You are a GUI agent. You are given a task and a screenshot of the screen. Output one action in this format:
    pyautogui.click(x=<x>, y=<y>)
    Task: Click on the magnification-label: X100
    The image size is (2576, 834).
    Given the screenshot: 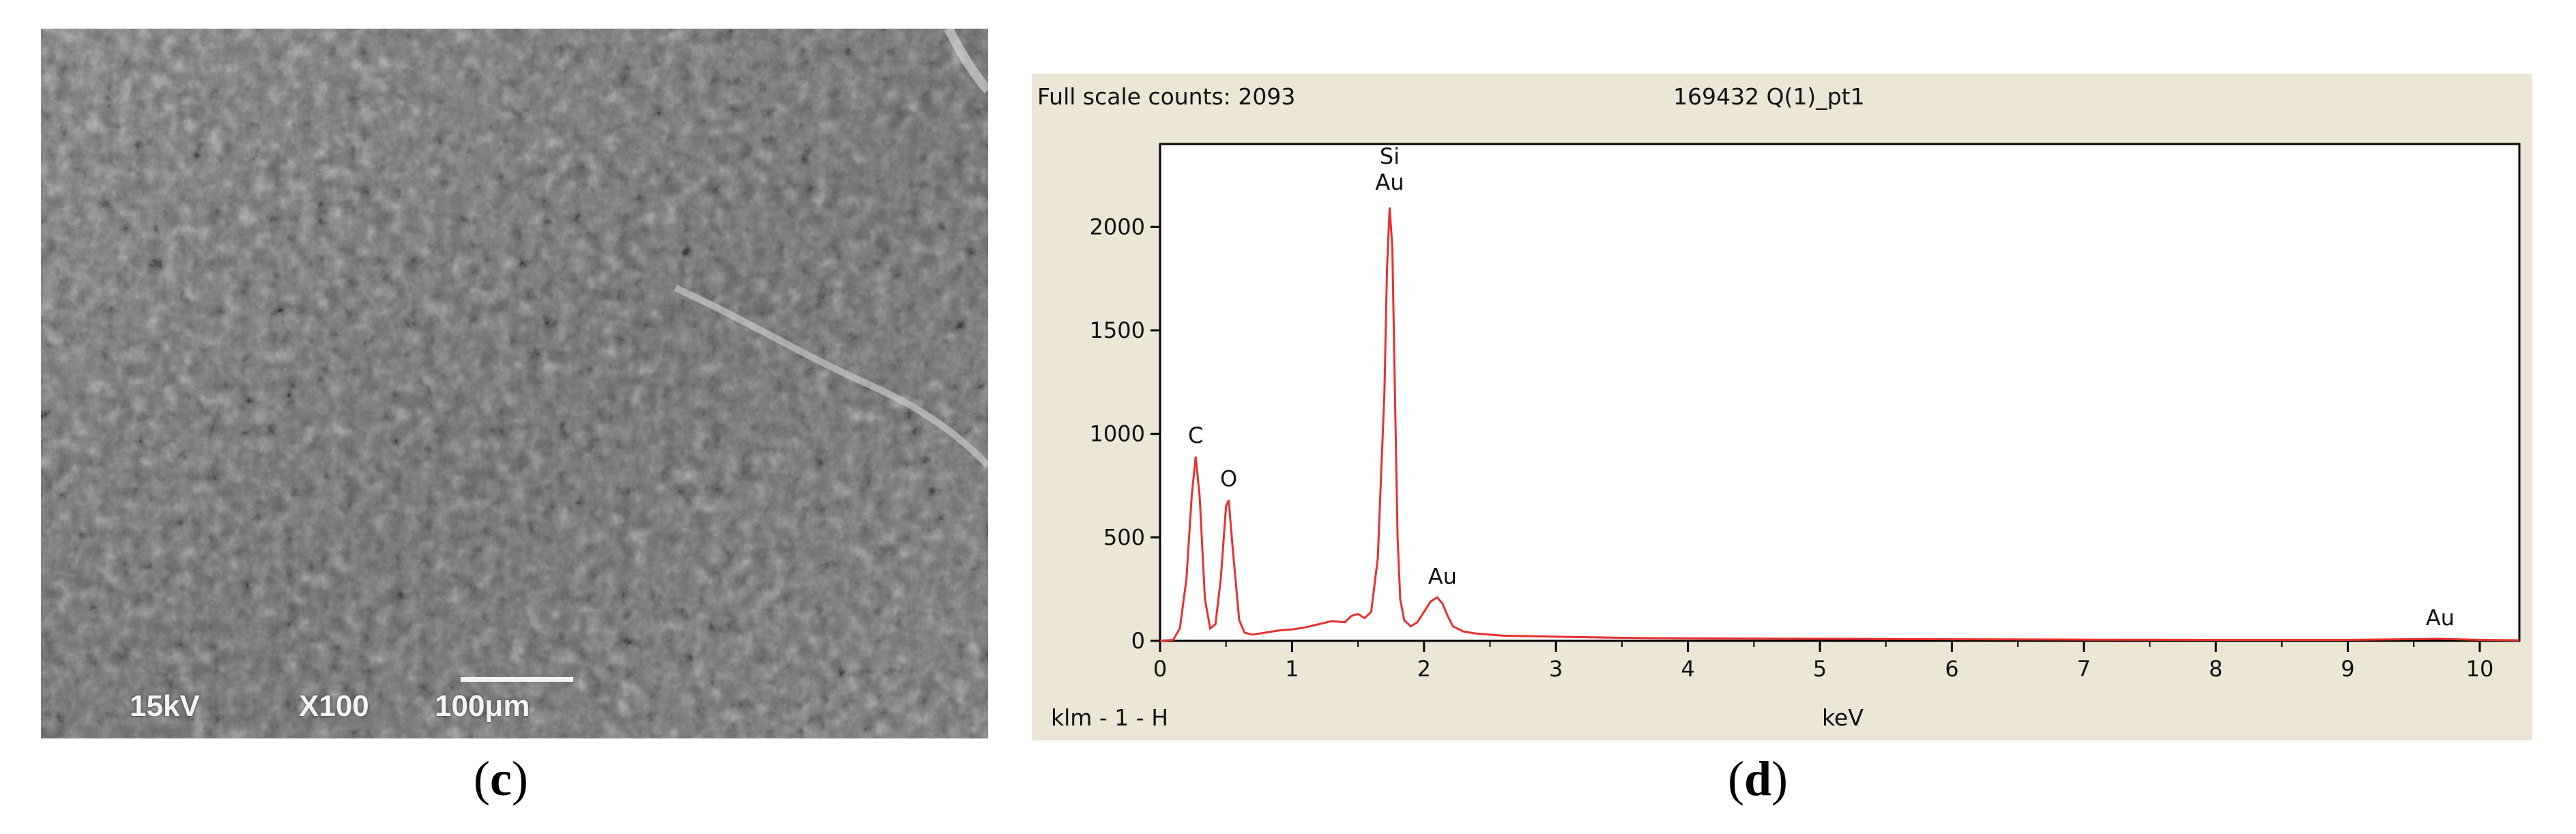 What is the action you would take?
    pyautogui.click(x=334, y=706)
    